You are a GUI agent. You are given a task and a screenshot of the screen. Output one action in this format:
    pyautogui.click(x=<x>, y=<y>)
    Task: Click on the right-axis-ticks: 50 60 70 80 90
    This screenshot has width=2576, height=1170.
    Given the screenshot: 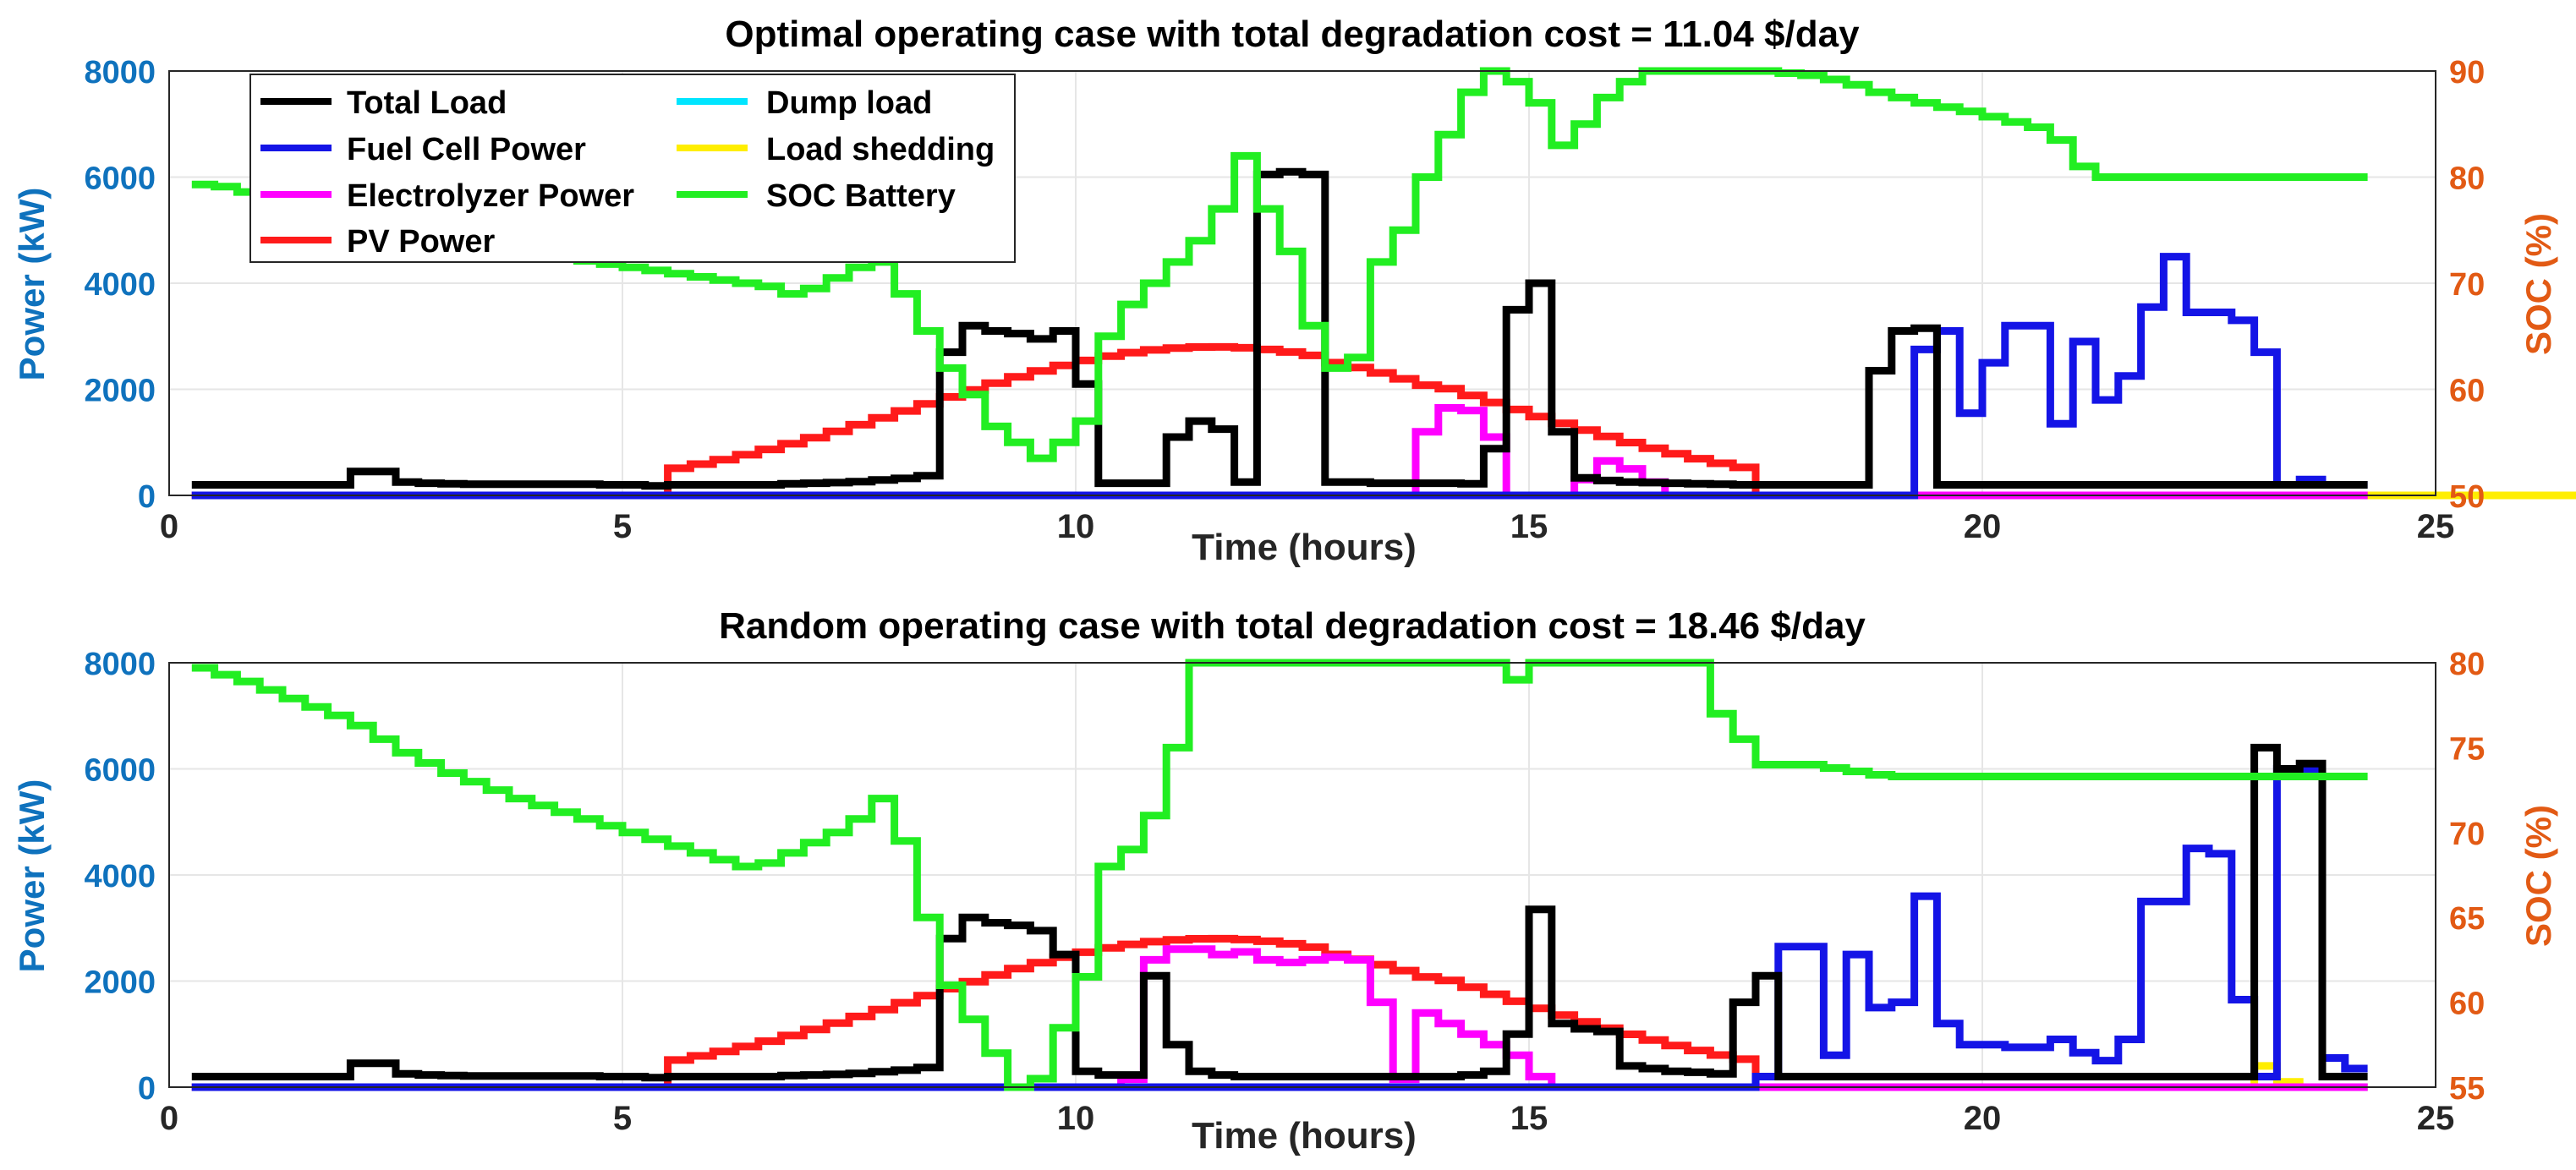 What is the action you would take?
    pyautogui.click(x=2467, y=285)
    